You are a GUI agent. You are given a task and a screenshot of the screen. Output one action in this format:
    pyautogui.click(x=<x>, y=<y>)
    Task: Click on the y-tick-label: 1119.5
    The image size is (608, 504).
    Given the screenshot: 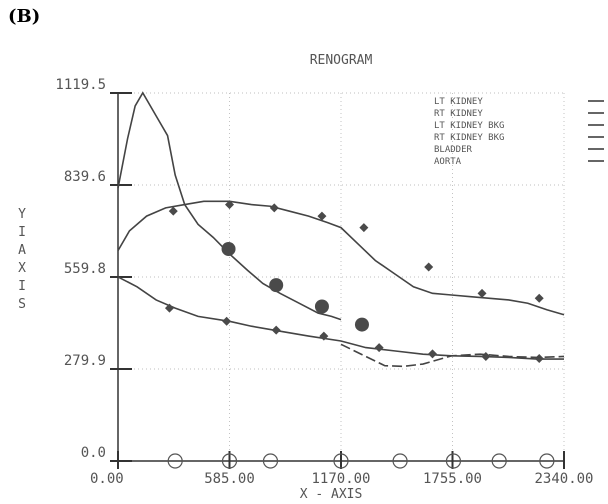 What is the action you would take?
    pyautogui.click(x=80, y=85)
    